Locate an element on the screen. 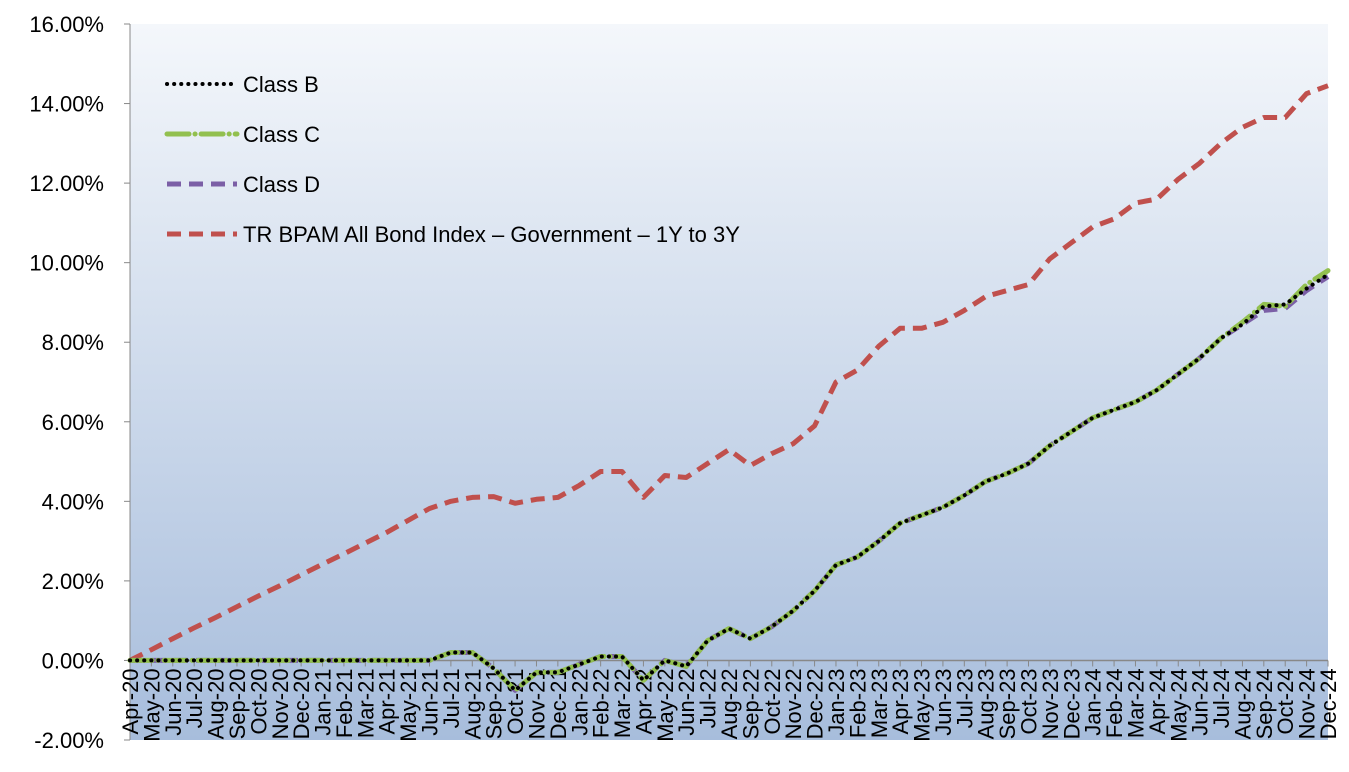 This screenshot has width=1349, height=772. x-tick-label: Sep-24 is located at coordinates (1264, 703).